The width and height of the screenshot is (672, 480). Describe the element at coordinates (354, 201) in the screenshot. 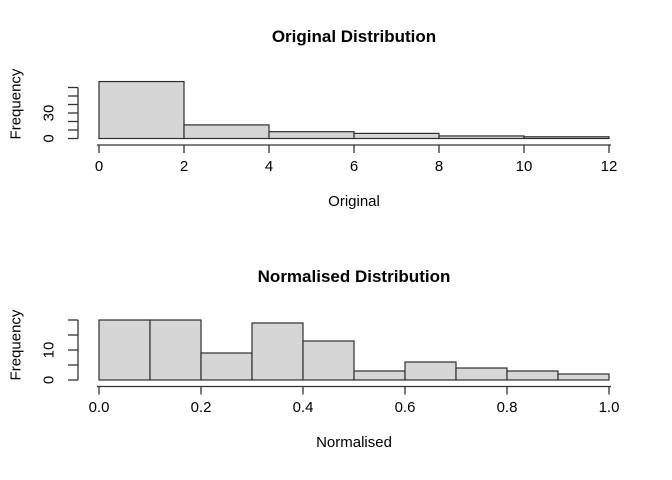

I see `x-axis-label-original: Original` at that location.